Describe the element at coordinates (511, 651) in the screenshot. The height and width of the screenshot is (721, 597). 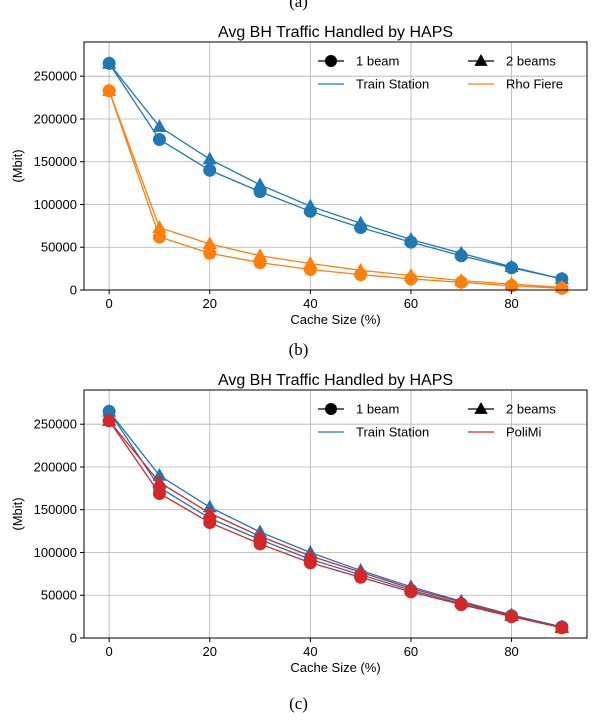
I see `x-tick-label: 80` at that location.